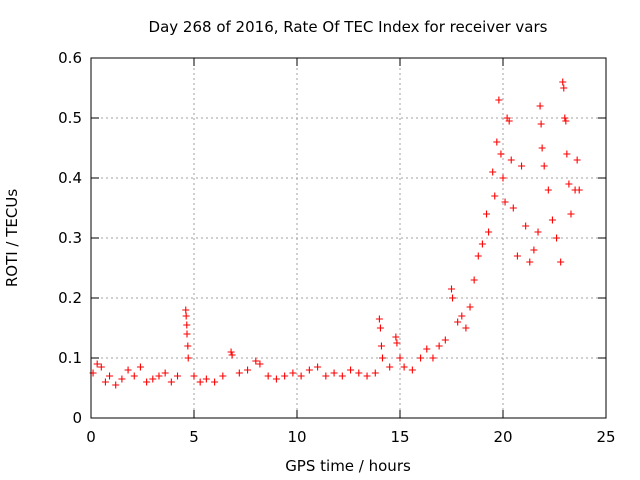  I want to click on y-tick-label: 0.1, so click(70, 358).